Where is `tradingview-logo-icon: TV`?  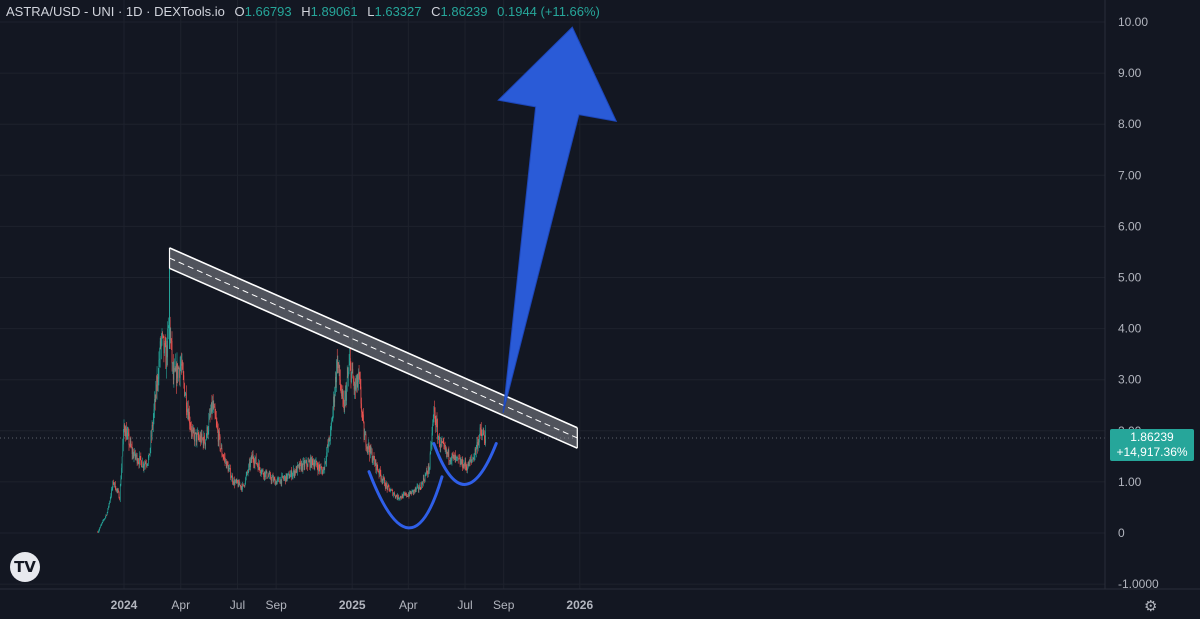
tradingview-logo-icon: TV is located at coordinates (25, 567).